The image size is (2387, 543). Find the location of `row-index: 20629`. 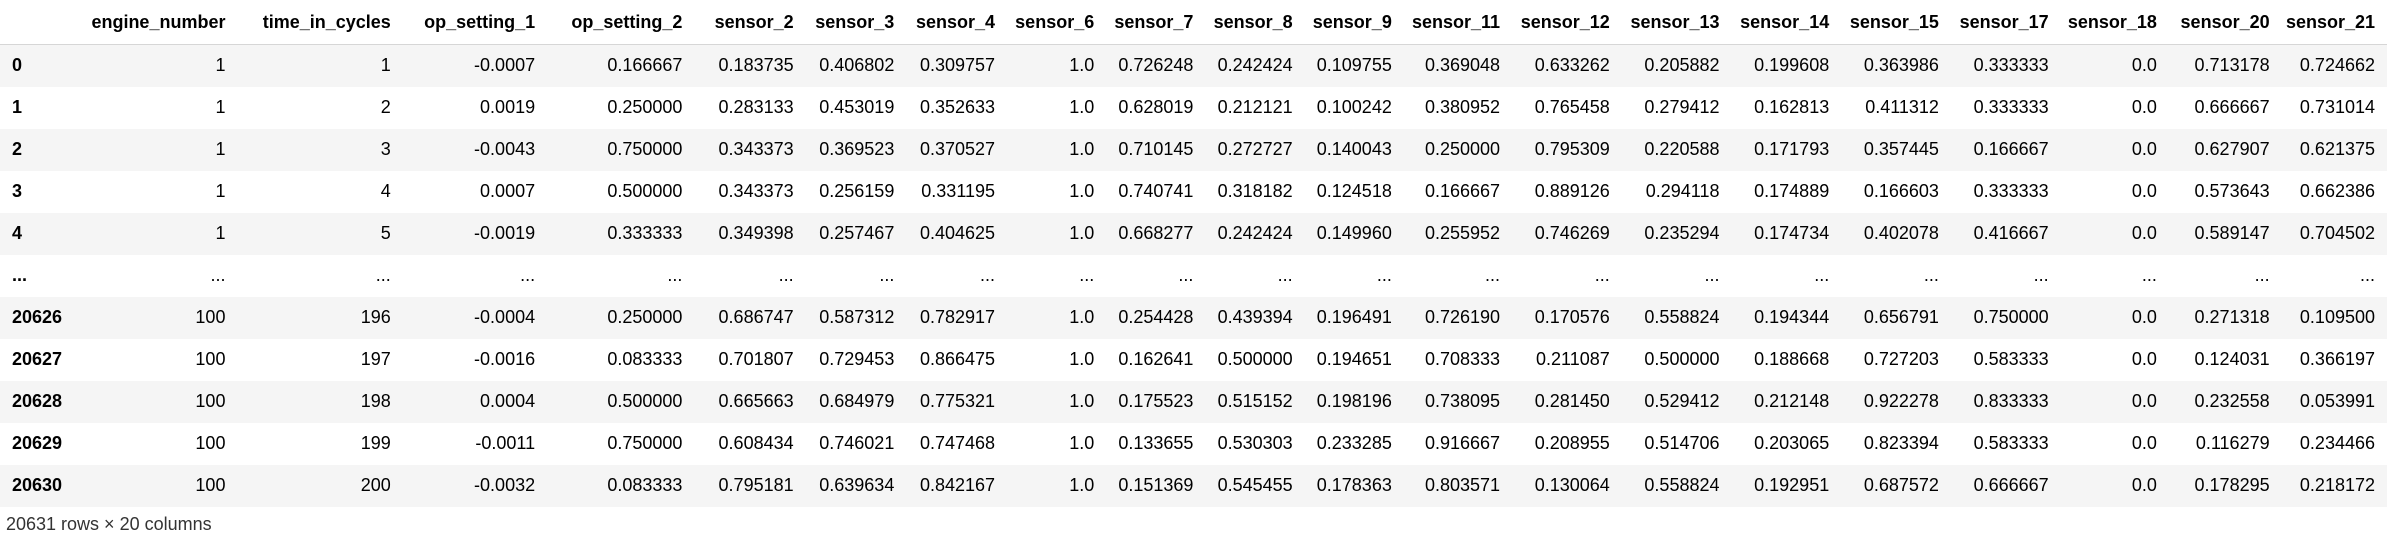

row-index: 20629 is located at coordinates (37, 443).